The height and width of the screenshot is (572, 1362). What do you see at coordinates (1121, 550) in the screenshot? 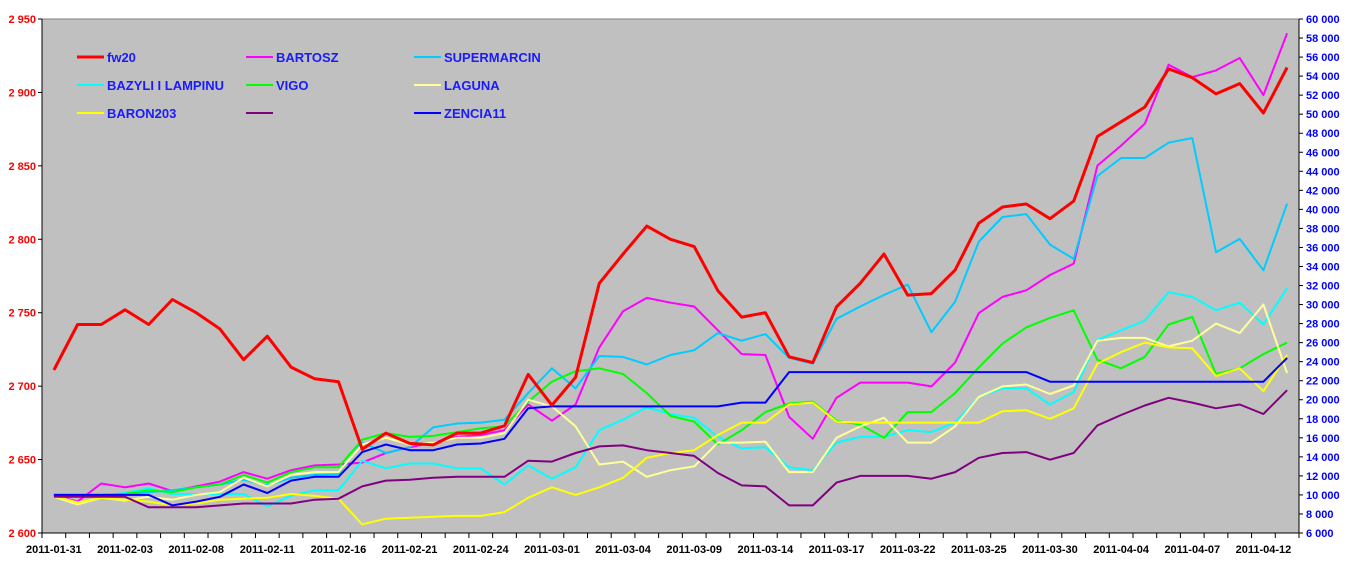
I see `x-tick-label: 2011-04-04` at bounding box center [1121, 550].